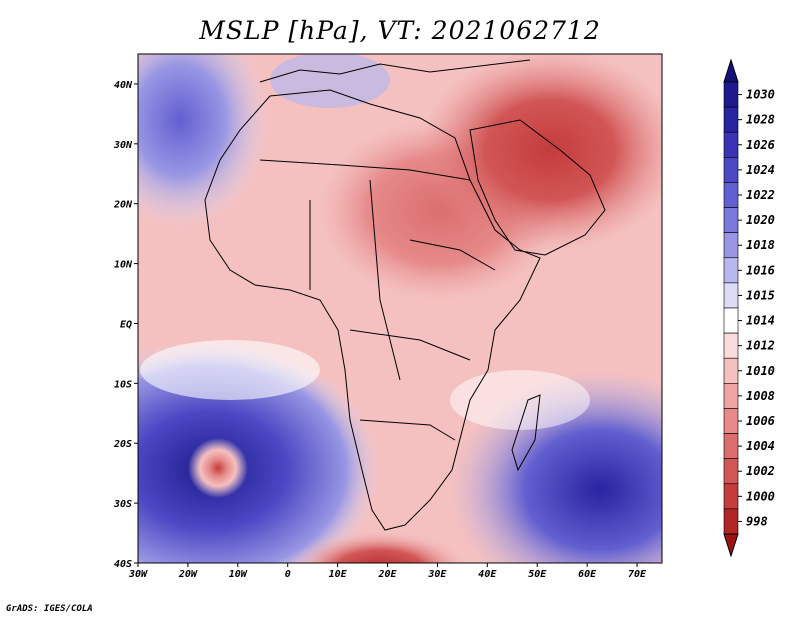  Describe the element at coordinates (760, 496) in the screenshot. I see `colorbar-label: 1000` at that location.